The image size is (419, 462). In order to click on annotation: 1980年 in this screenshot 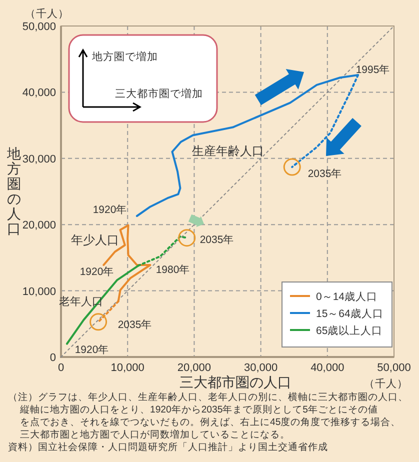, I will do `click(173, 270)`.